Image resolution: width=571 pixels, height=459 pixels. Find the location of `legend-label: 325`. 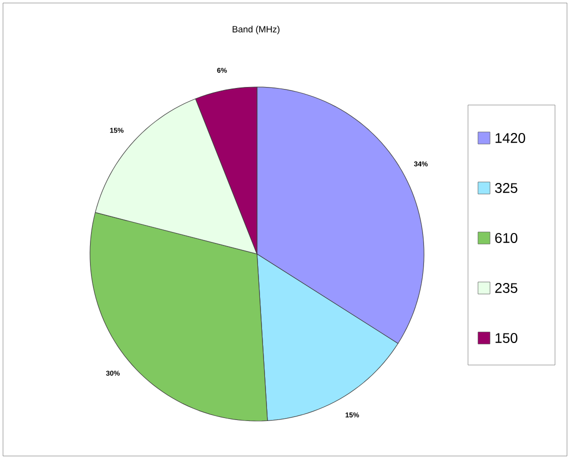

legend-label: 325 is located at coordinates (506, 188).